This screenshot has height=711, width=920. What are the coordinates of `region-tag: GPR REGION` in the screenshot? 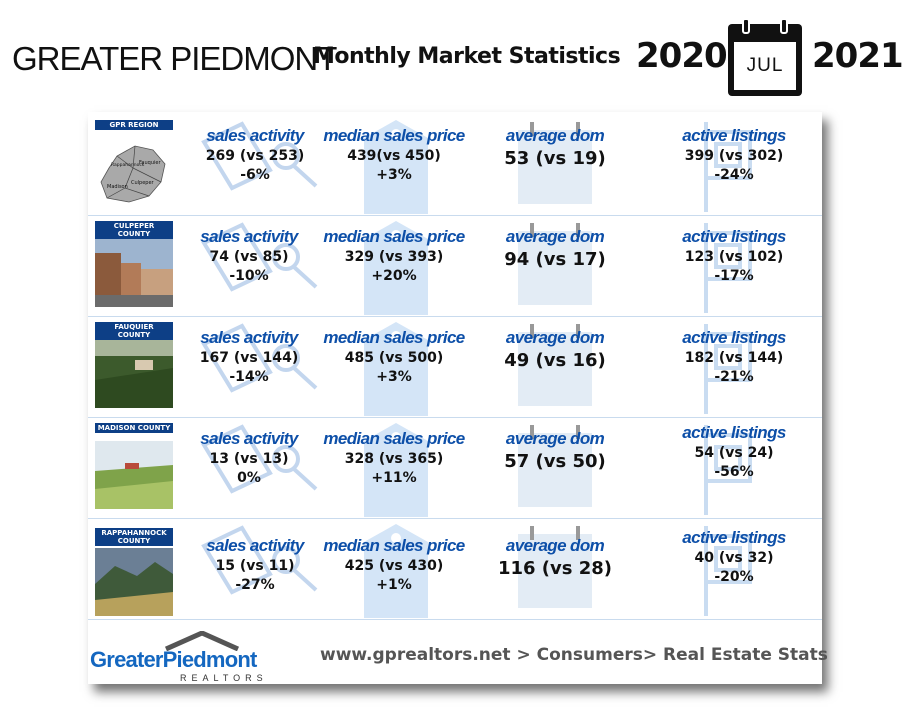 It's located at (134, 125).